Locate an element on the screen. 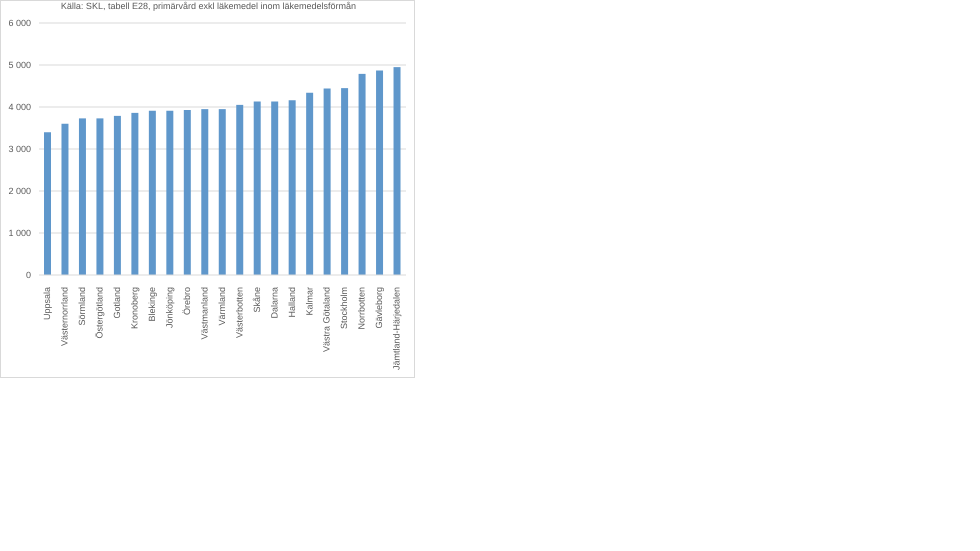  y-tick-label: 3 000 is located at coordinates (19, 149).